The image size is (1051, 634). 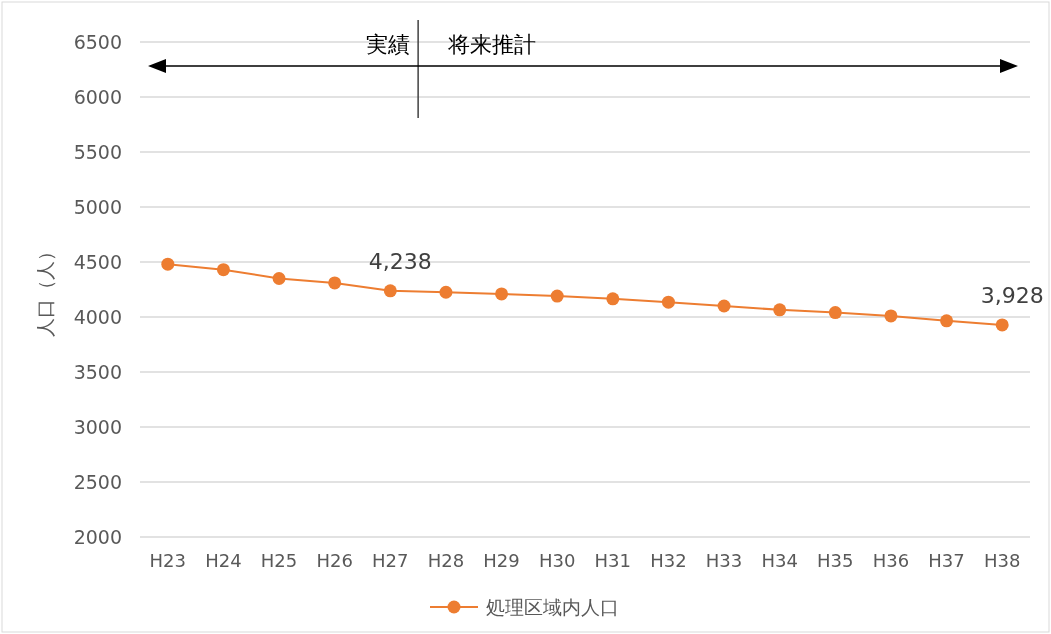 I want to click on x-tick-label: H30, so click(x=557, y=560).